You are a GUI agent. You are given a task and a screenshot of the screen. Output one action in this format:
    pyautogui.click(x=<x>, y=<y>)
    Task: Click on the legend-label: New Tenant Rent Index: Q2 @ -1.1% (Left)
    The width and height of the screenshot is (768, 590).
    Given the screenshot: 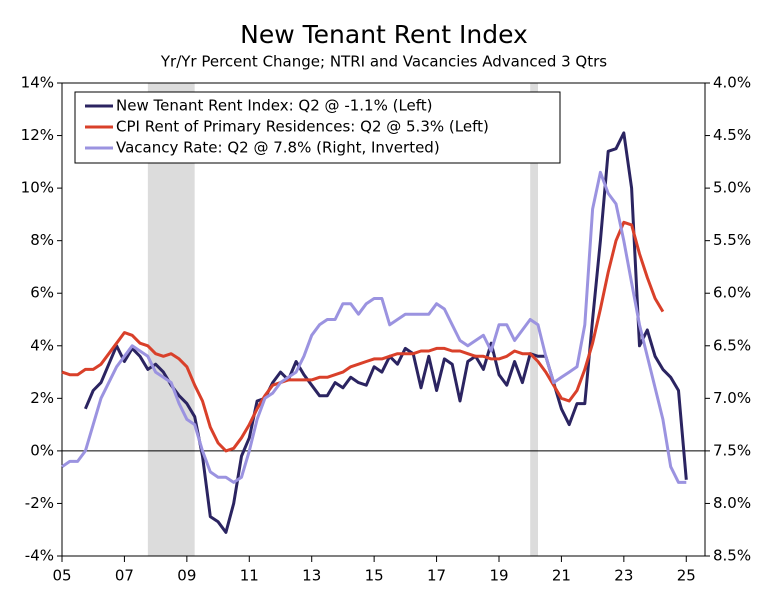 What is the action you would take?
    pyautogui.click(x=274, y=106)
    